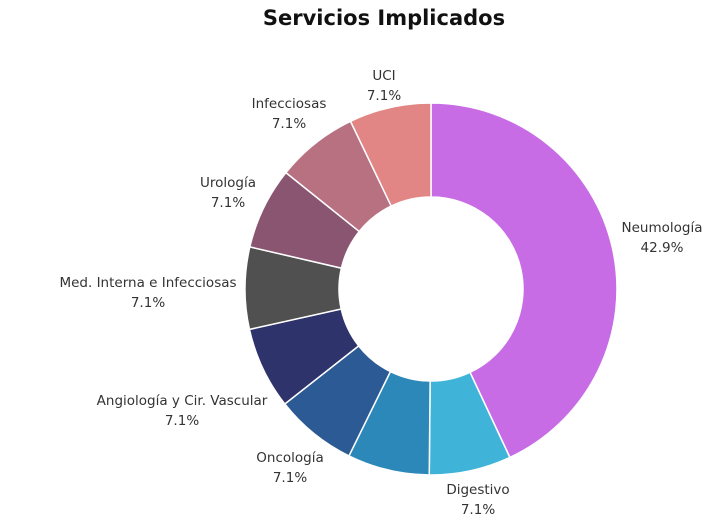  I want to click on label-digestivo: Digestivo, so click(477, 490).